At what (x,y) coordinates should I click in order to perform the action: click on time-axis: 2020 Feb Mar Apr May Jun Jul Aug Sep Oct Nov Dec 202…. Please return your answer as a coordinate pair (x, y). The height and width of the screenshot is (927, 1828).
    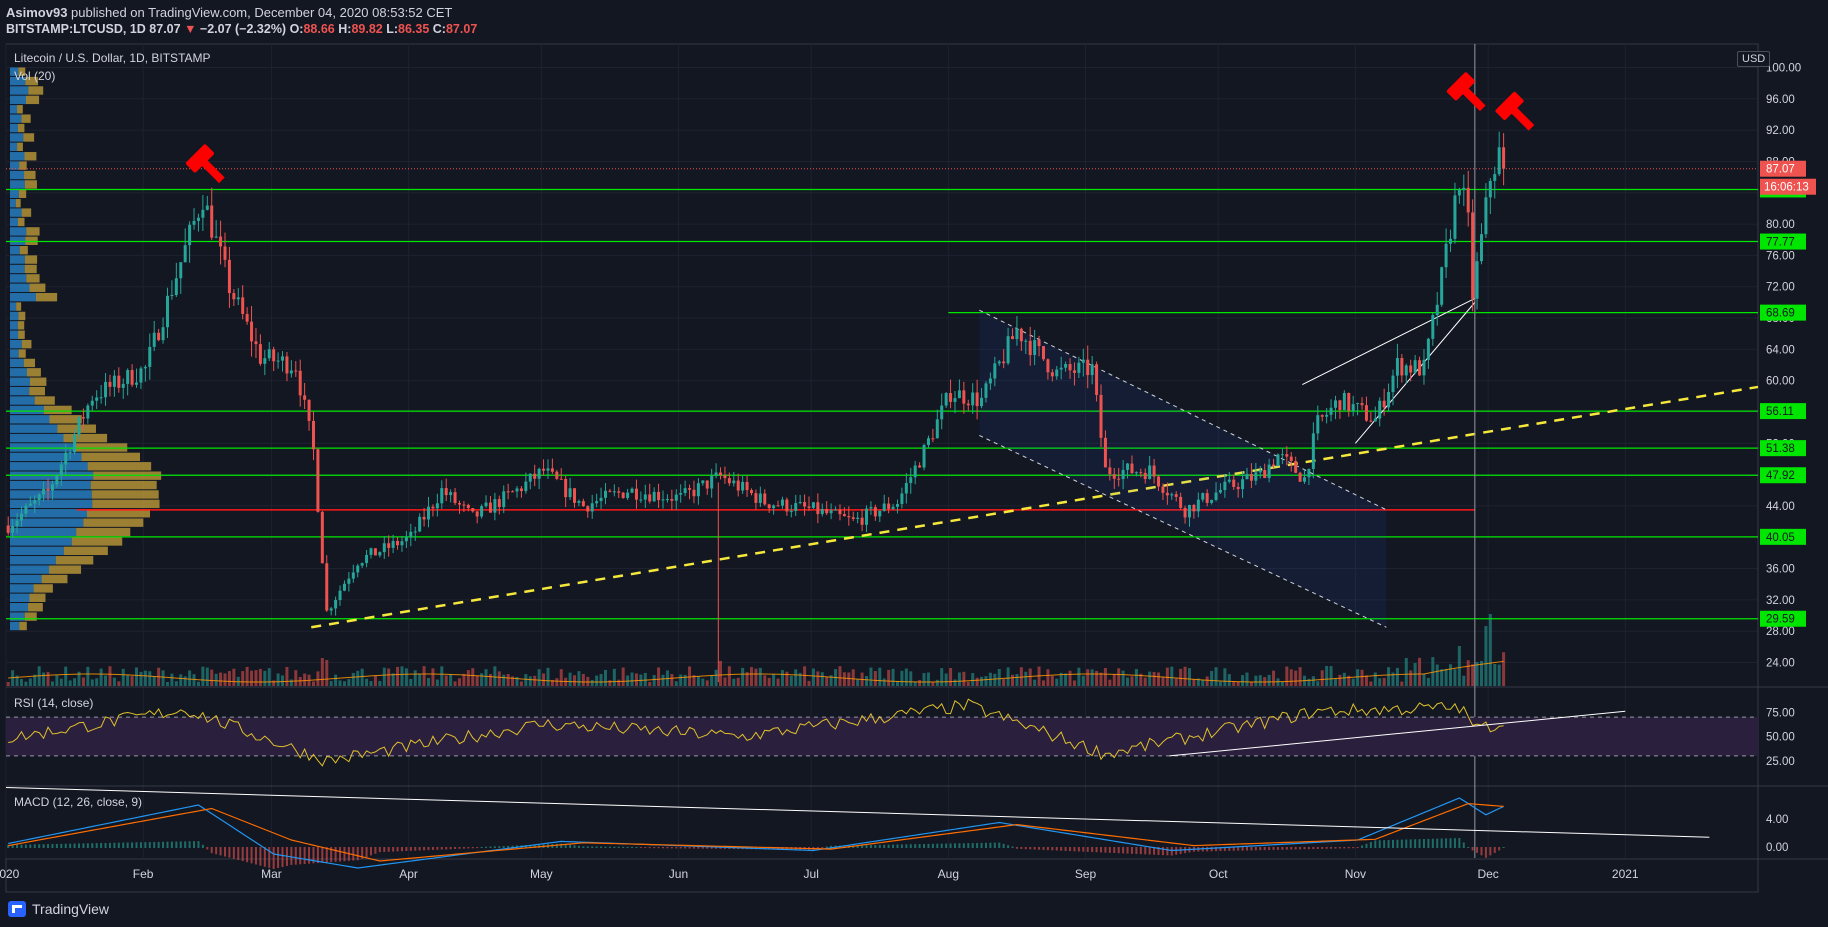
    Looking at the image, I should click on (819, 874).